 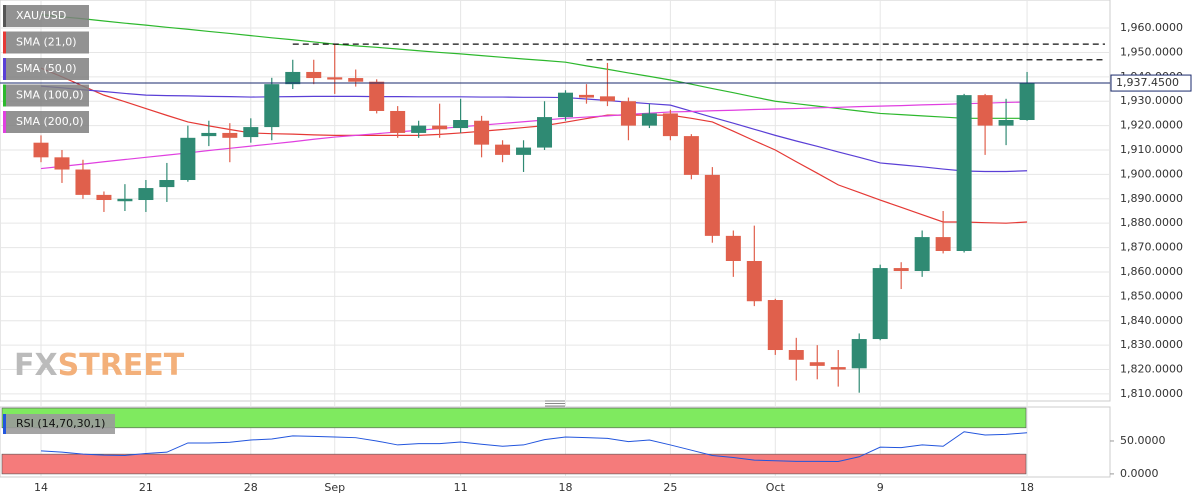 I want to click on y-tick-label: 1,950.0000, so click(x=1151, y=51).